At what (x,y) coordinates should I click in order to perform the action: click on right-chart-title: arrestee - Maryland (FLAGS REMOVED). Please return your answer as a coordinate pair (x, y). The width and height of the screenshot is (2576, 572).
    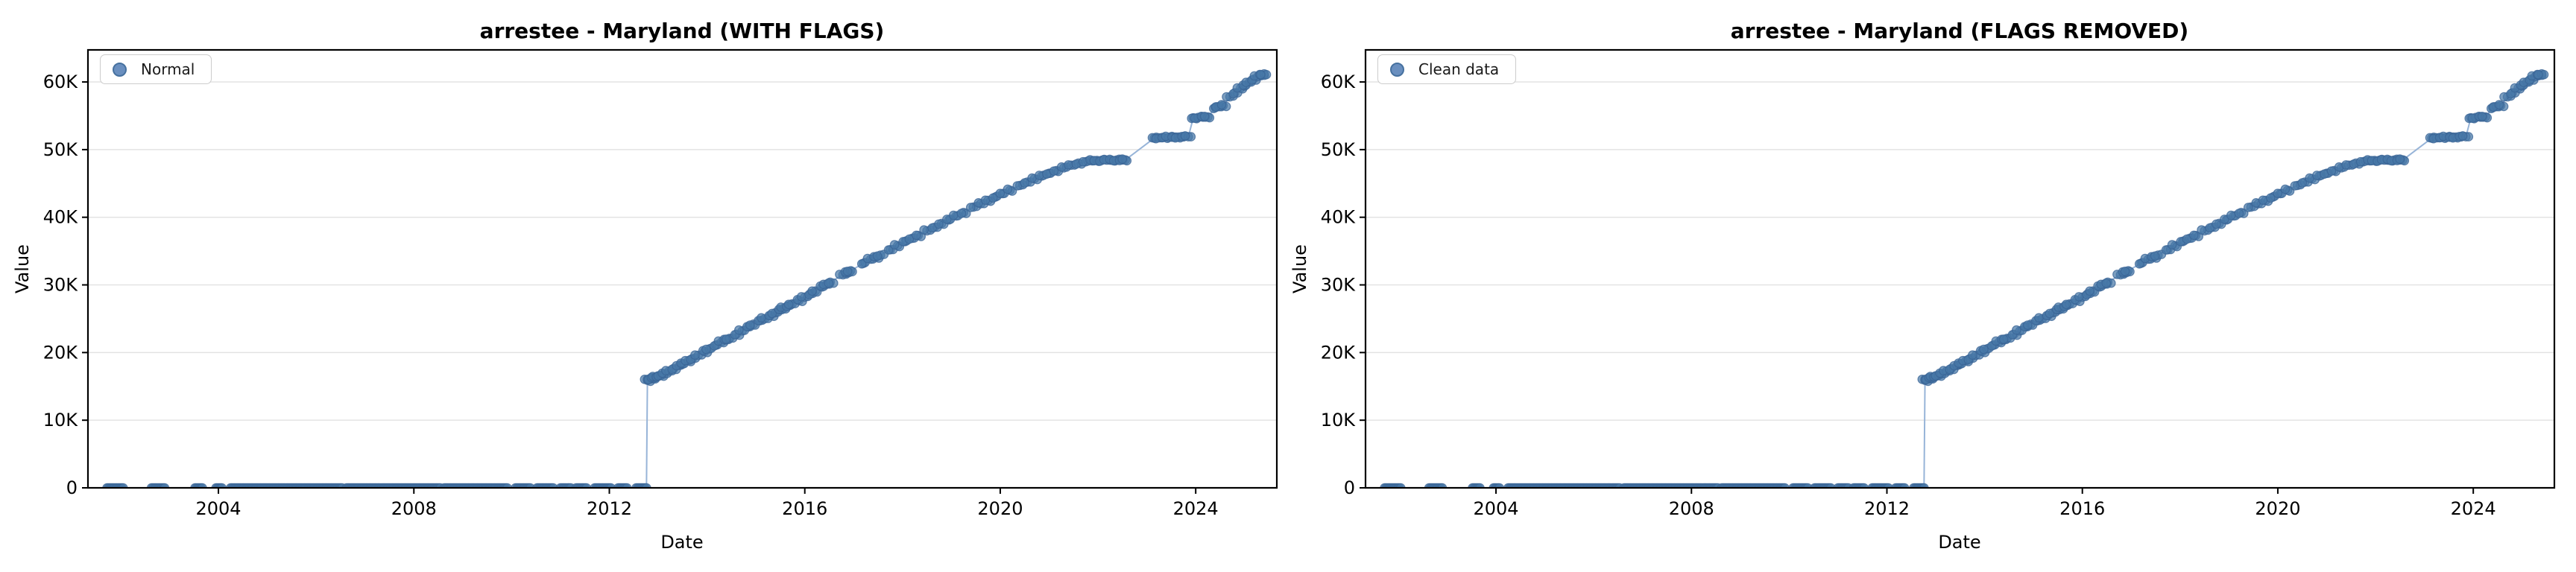
    Looking at the image, I should click on (1959, 31).